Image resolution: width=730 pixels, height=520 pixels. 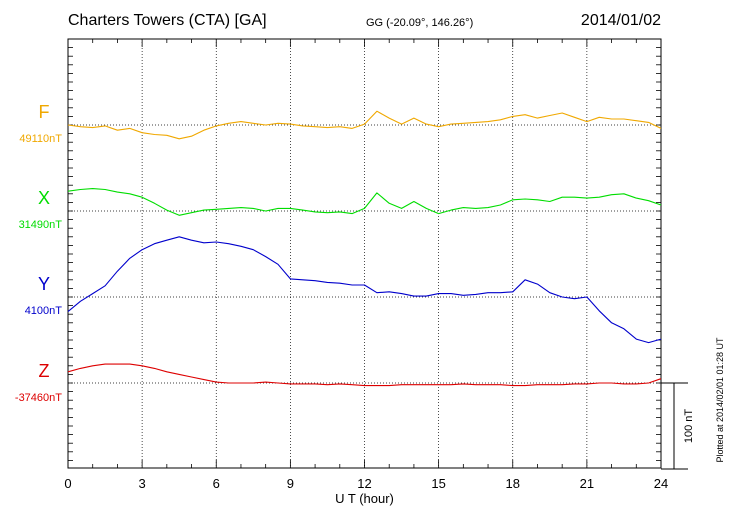 I want to click on x-tick-label: 0, so click(x=67, y=483).